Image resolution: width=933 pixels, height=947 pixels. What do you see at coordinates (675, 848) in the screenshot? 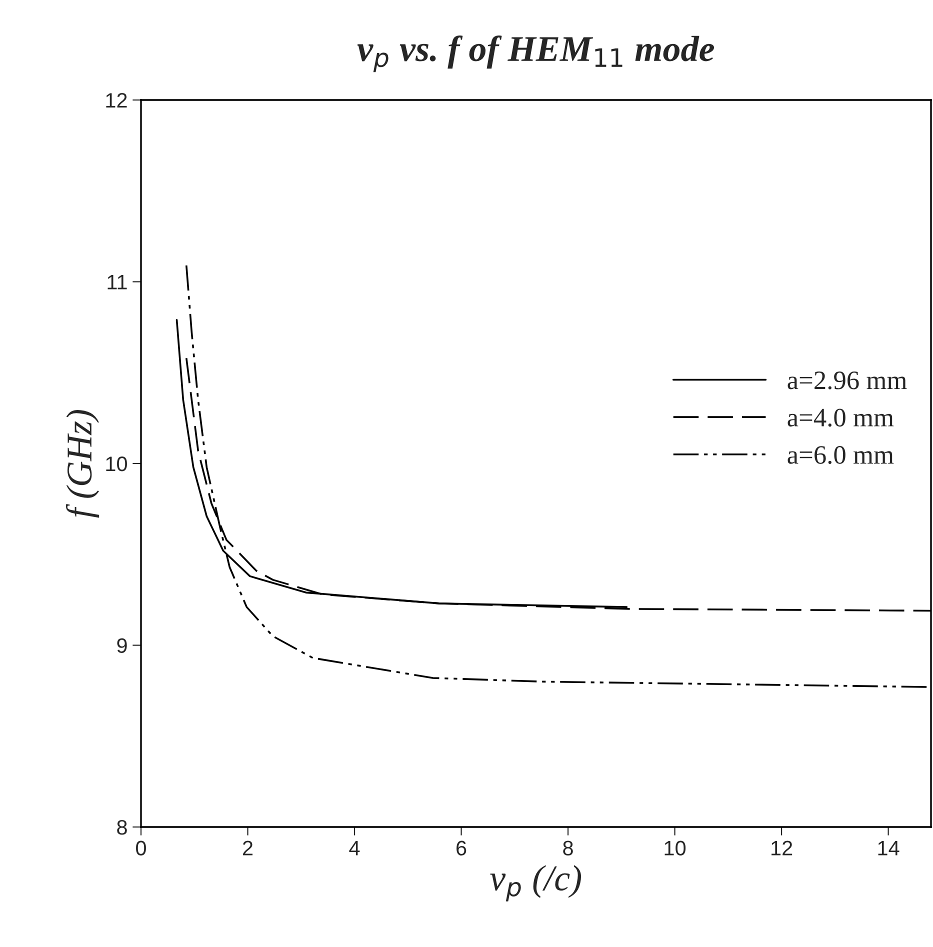
I see `x-tick-label: 10` at bounding box center [675, 848].